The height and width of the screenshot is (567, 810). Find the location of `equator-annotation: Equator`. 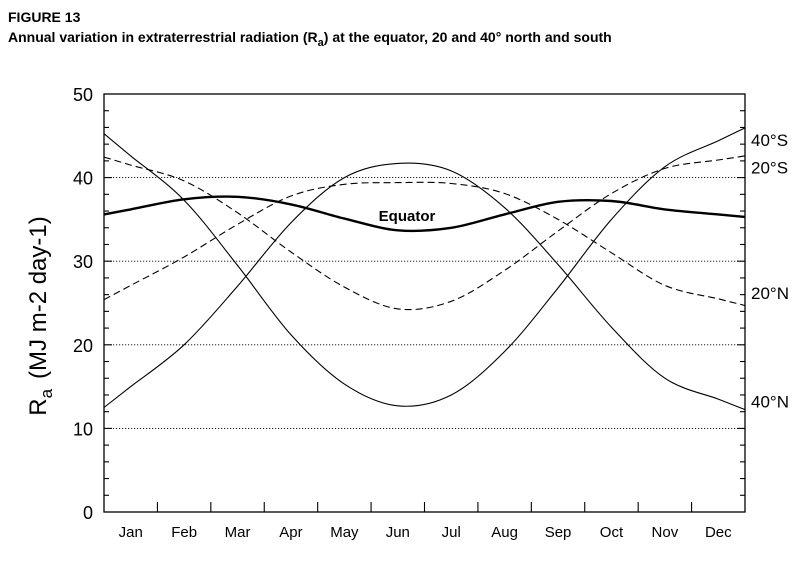

equator-annotation: Equator is located at coordinates (407, 216).